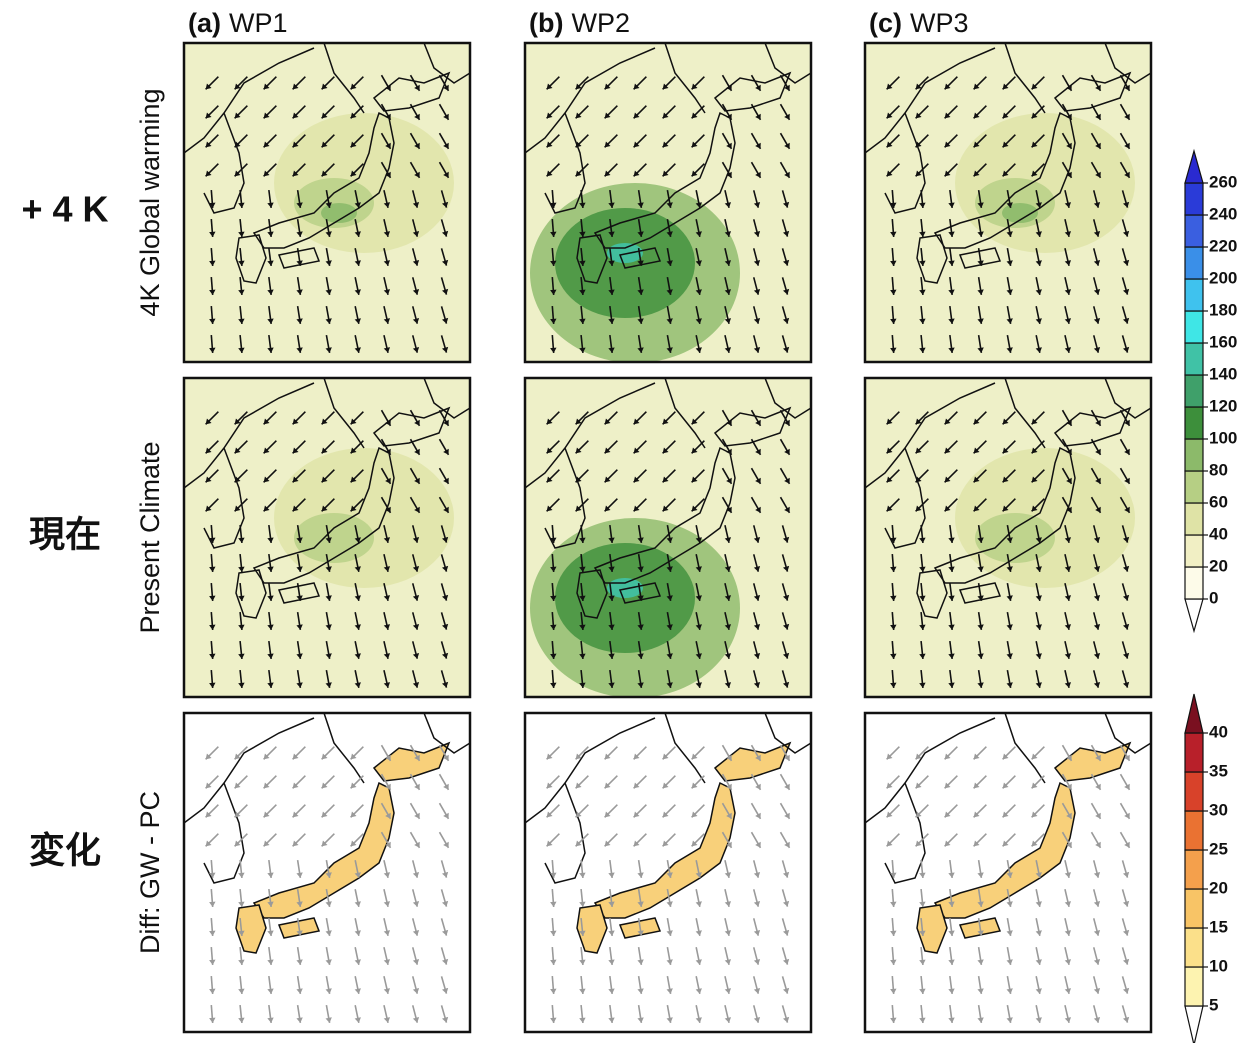 The image size is (1241, 1043). Describe the element at coordinates (1218, 965) in the screenshot. I see `colorbar-tick-label: 10` at that location.